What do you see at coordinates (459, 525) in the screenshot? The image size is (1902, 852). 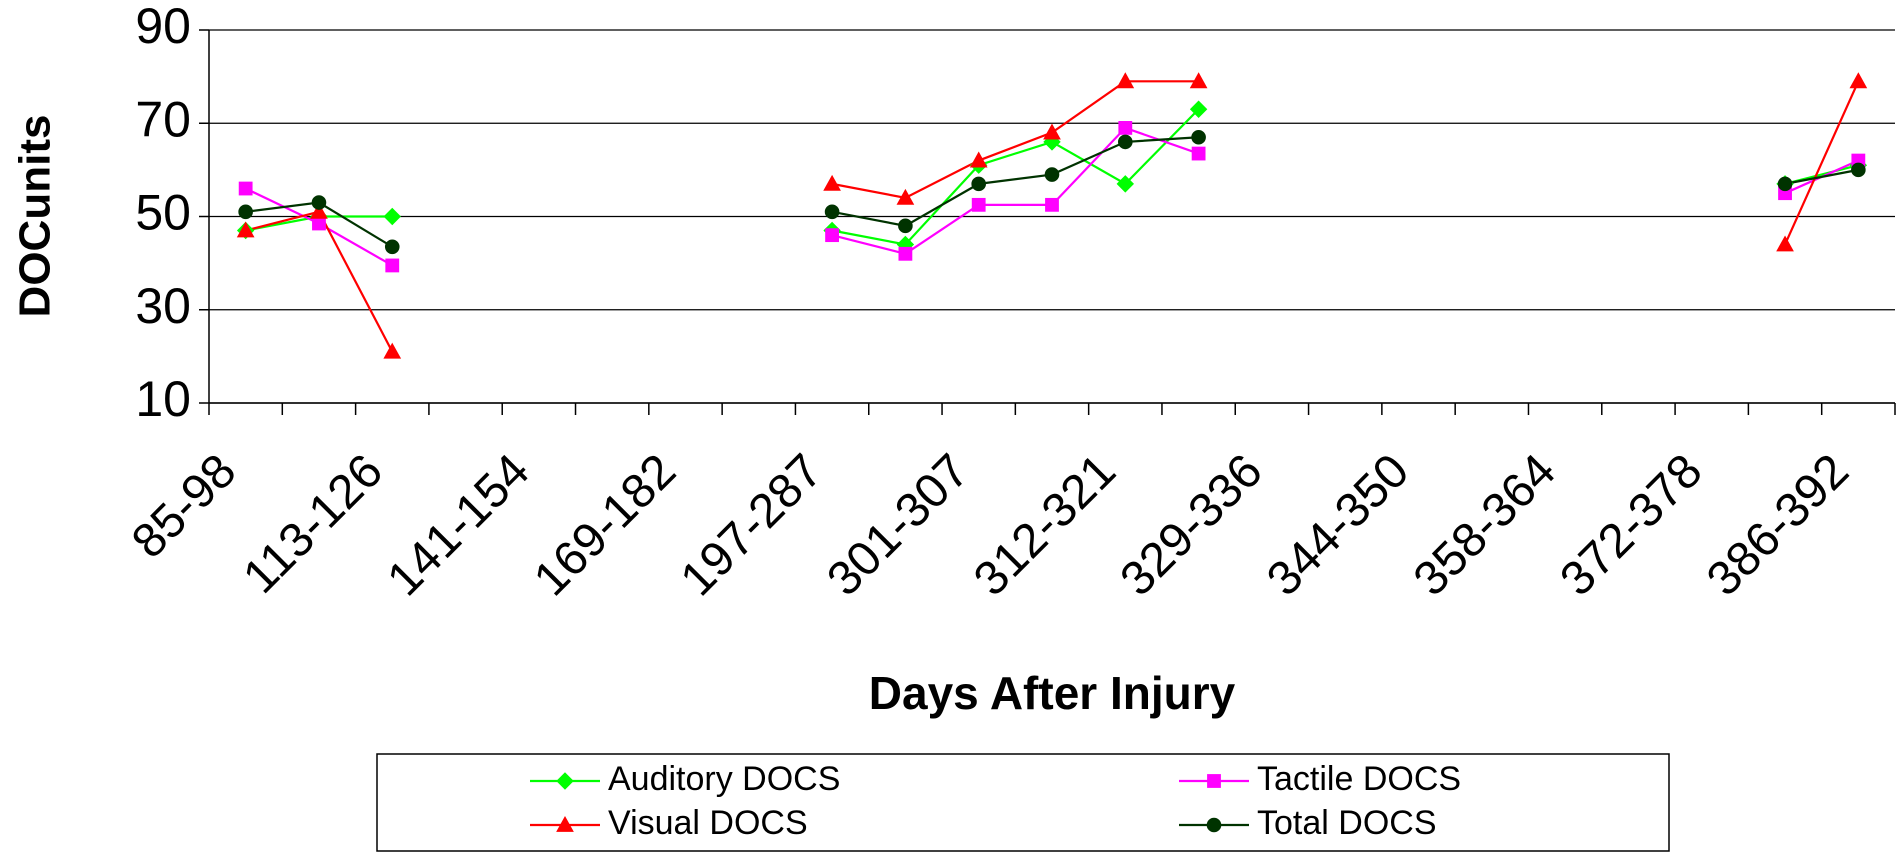 I see `x-tick-label: 141-154` at bounding box center [459, 525].